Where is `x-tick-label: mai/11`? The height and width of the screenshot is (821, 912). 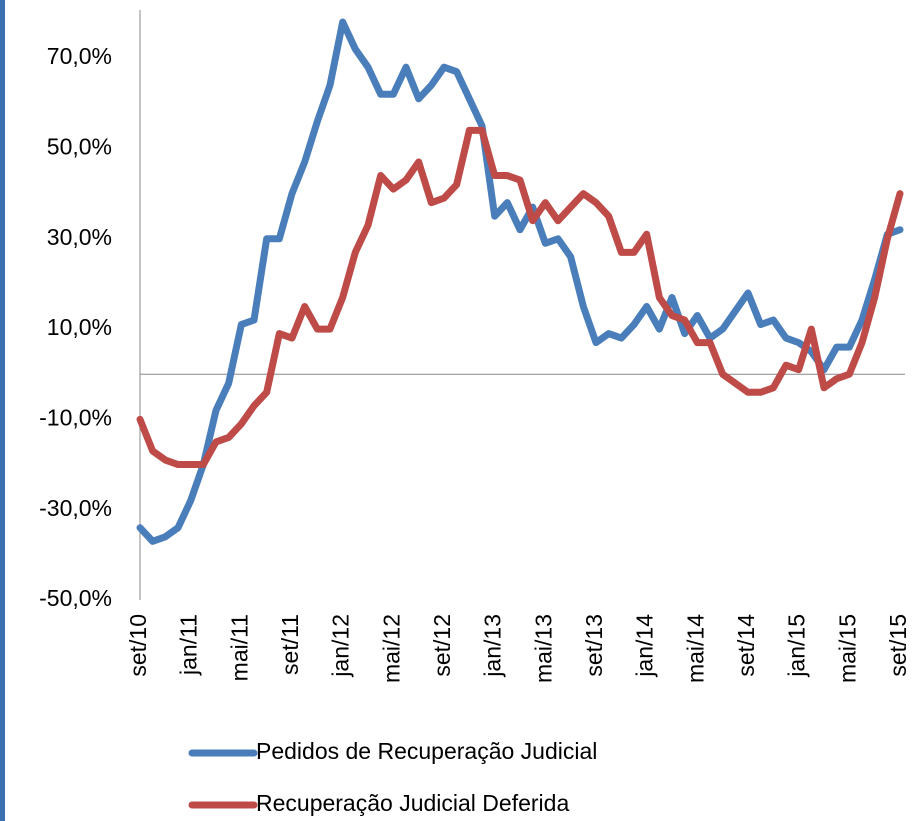 x-tick-label: mai/11 is located at coordinates (239, 647).